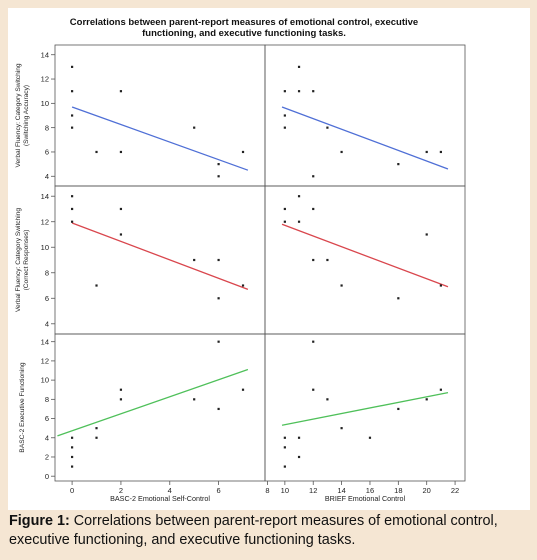  Describe the element at coordinates (455, 490) in the screenshot. I see `x-tick-label: 22` at that location.